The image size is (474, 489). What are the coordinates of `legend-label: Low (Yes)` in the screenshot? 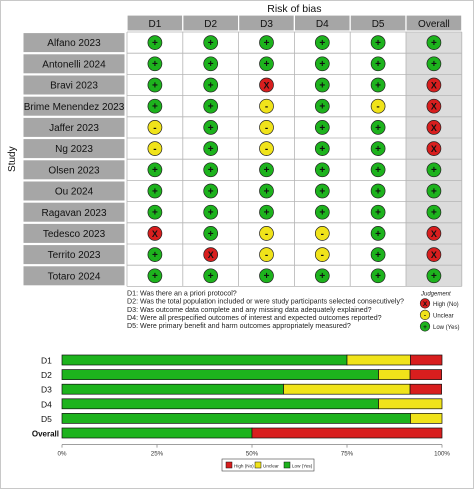 It's located at (446, 328).